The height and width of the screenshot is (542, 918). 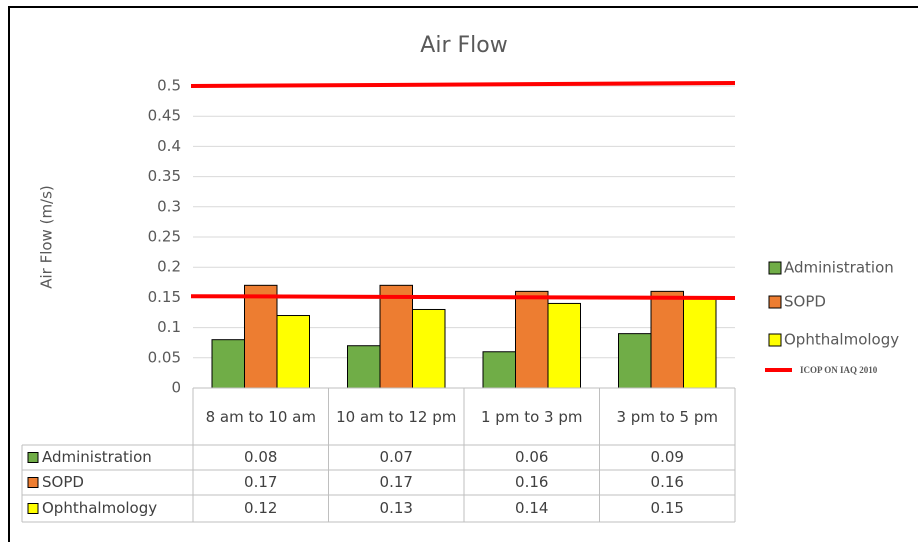 I want to click on y-tick-label: 0, so click(x=176, y=388).